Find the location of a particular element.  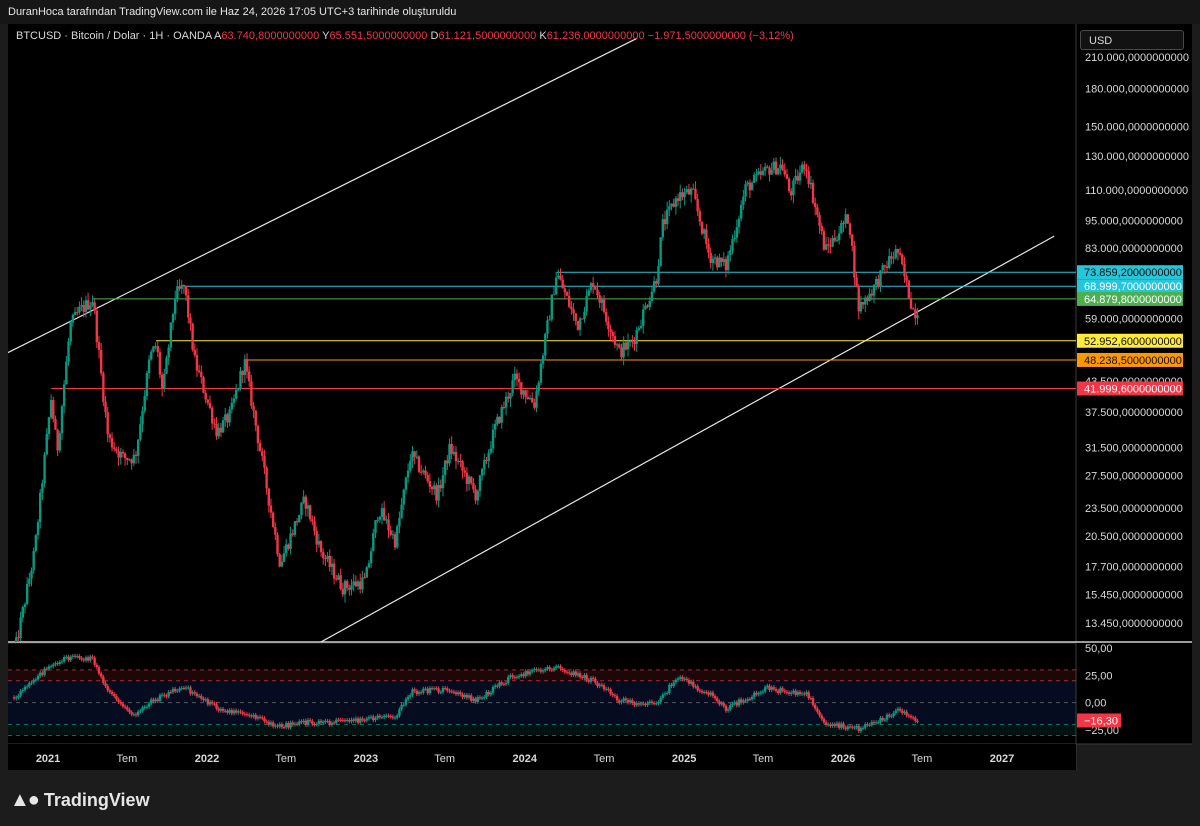

symbol-name: BTCUSD · Bitcoin / Dolar · 1H · OANDA is located at coordinates (114, 36).